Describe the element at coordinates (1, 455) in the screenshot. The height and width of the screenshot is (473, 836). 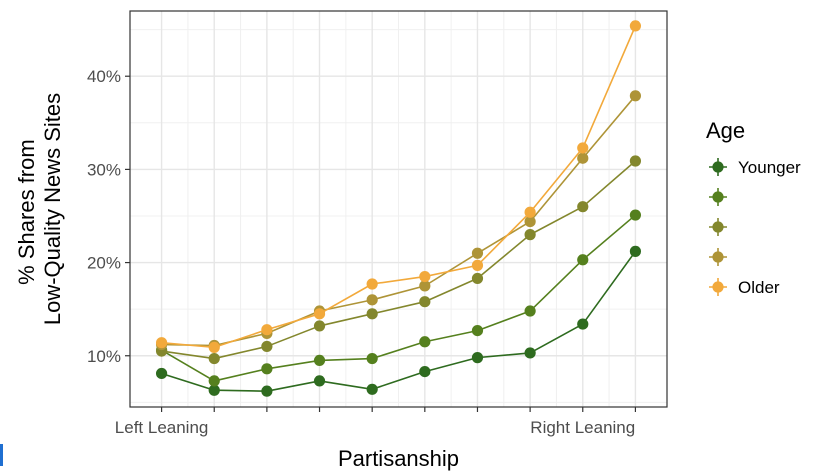
I see `edge-indicator` at that location.